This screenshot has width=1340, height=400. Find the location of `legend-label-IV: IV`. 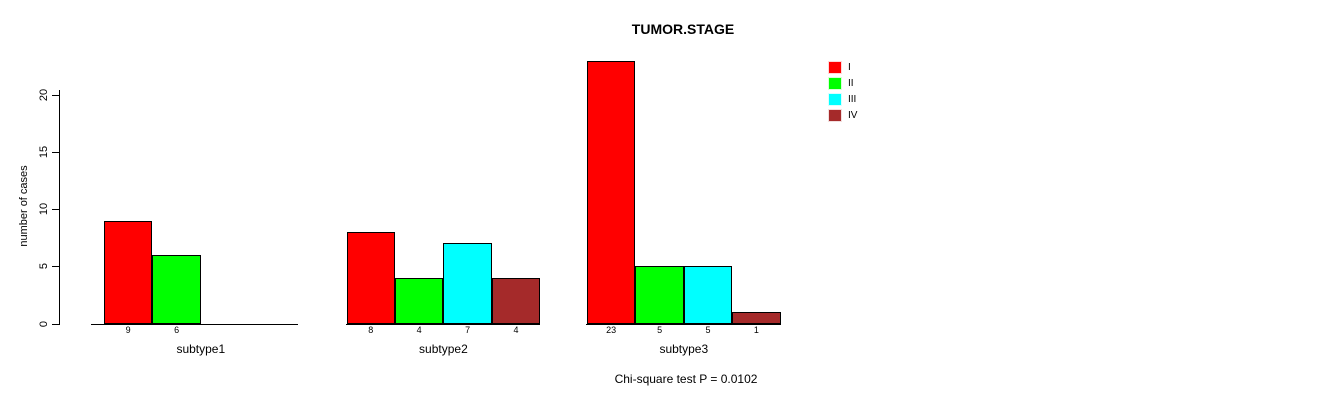

legend-label-IV: IV is located at coordinates (853, 115).